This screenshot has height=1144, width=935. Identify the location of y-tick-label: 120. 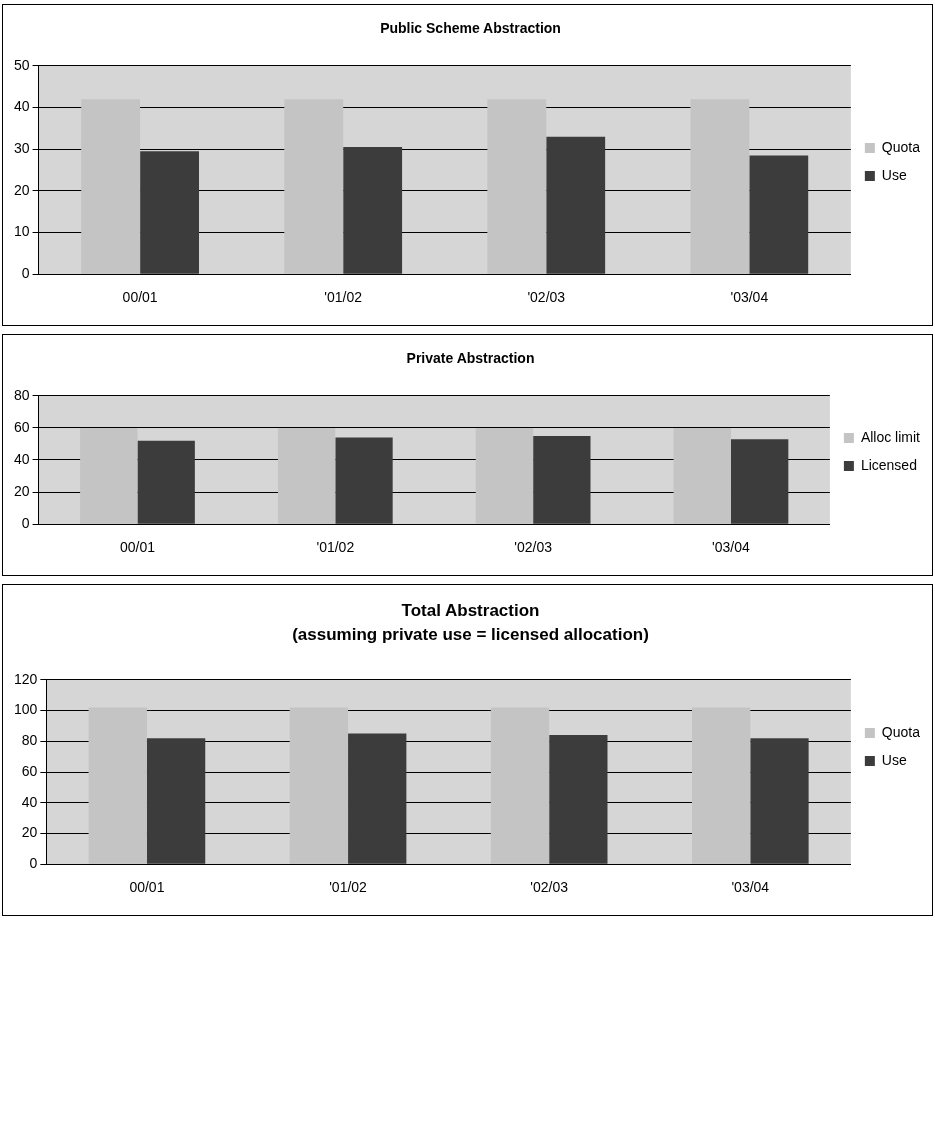
(26, 678).